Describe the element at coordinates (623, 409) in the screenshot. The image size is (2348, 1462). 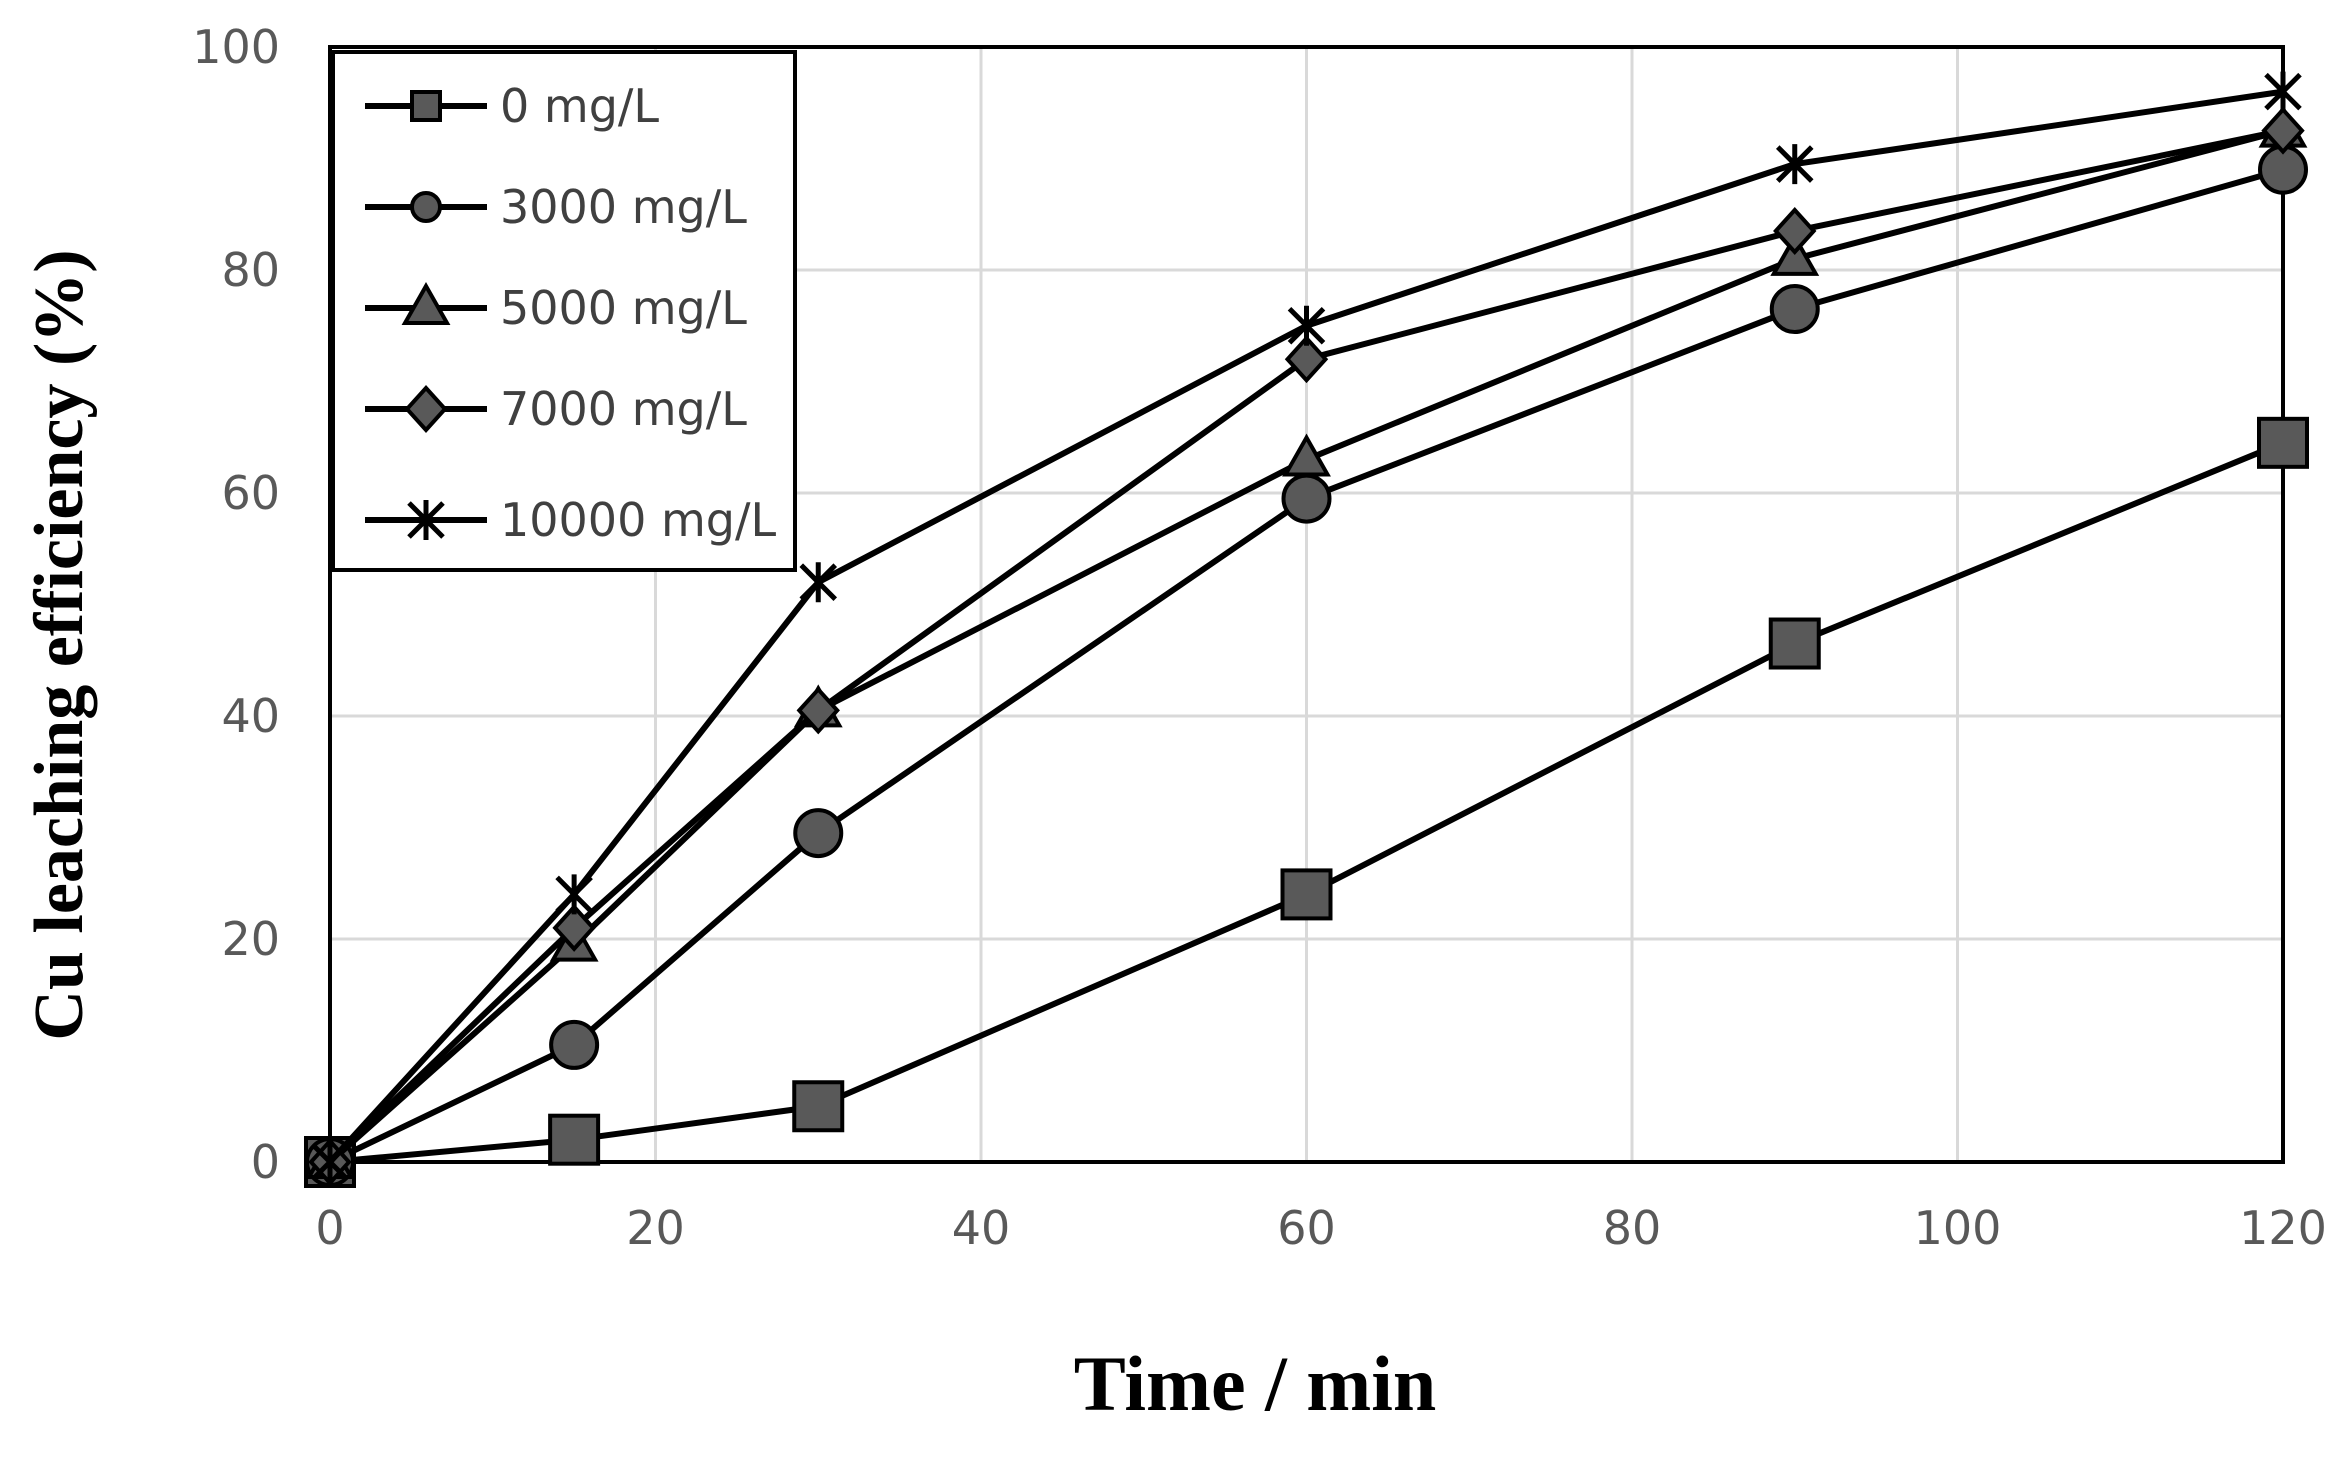
I see `legend-label: 7000 mg/L` at that location.